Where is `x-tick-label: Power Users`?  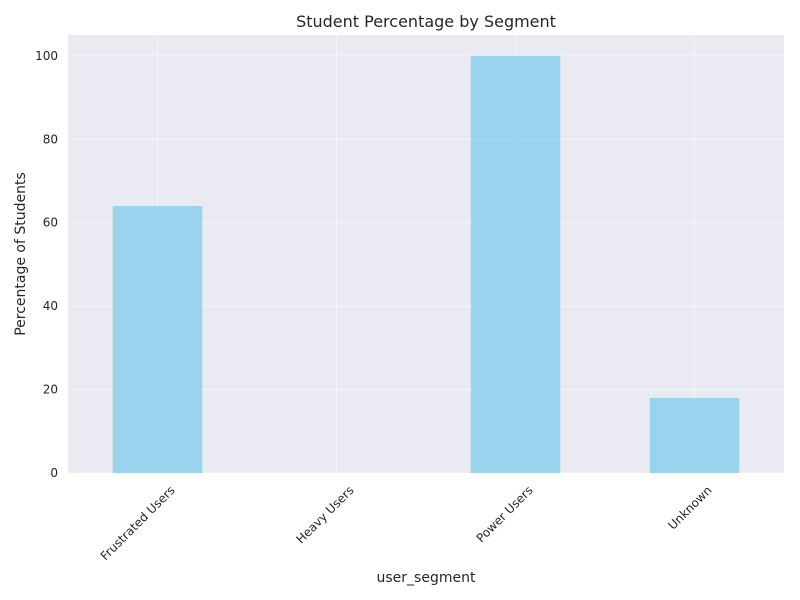 x-tick-label: Power Users is located at coordinates (505, 514).